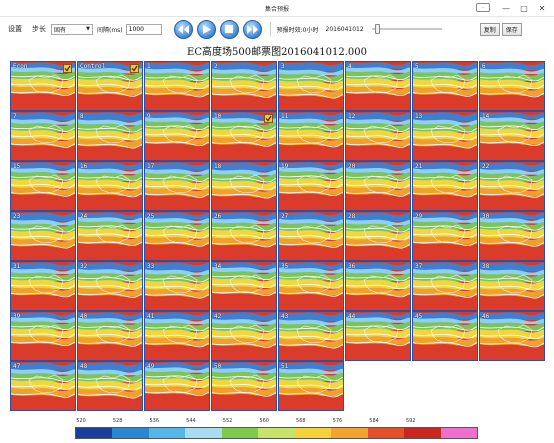 The image size is (554, 443). I want to click on stamp-map-tile: 4, so click(378, 86).